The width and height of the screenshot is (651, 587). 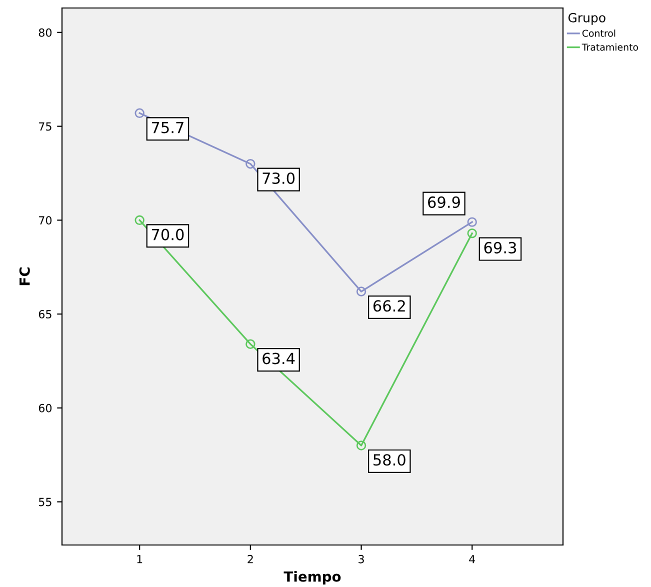 I want to click on legend-label: Control, so click(x=599, y=33).